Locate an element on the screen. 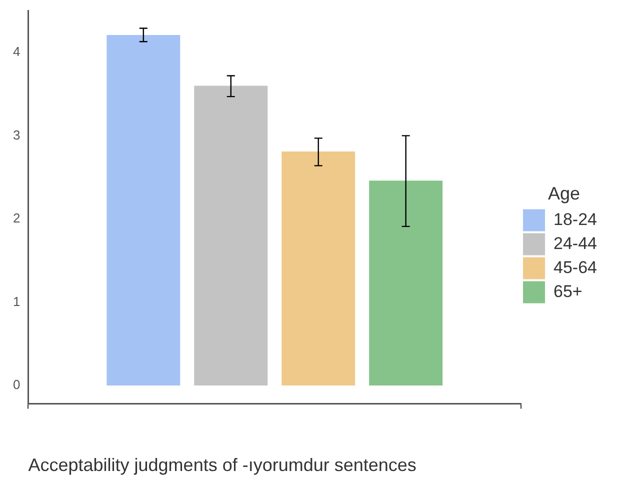 This screenshot has width=627, height=491. legend-title: Age is located at coordinates (564, 194).